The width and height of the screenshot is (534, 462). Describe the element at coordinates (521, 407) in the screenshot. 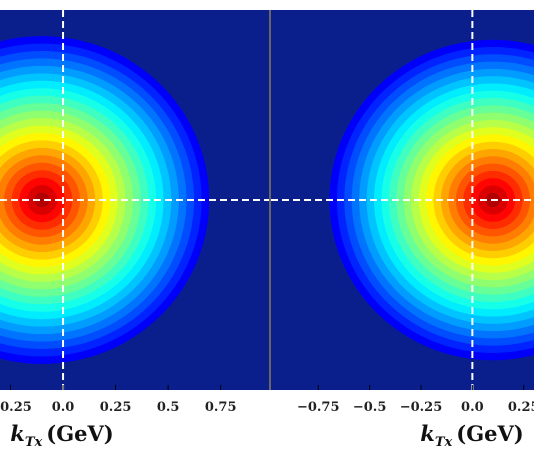

I see `right-x-tick-label: 0.25` at that location.